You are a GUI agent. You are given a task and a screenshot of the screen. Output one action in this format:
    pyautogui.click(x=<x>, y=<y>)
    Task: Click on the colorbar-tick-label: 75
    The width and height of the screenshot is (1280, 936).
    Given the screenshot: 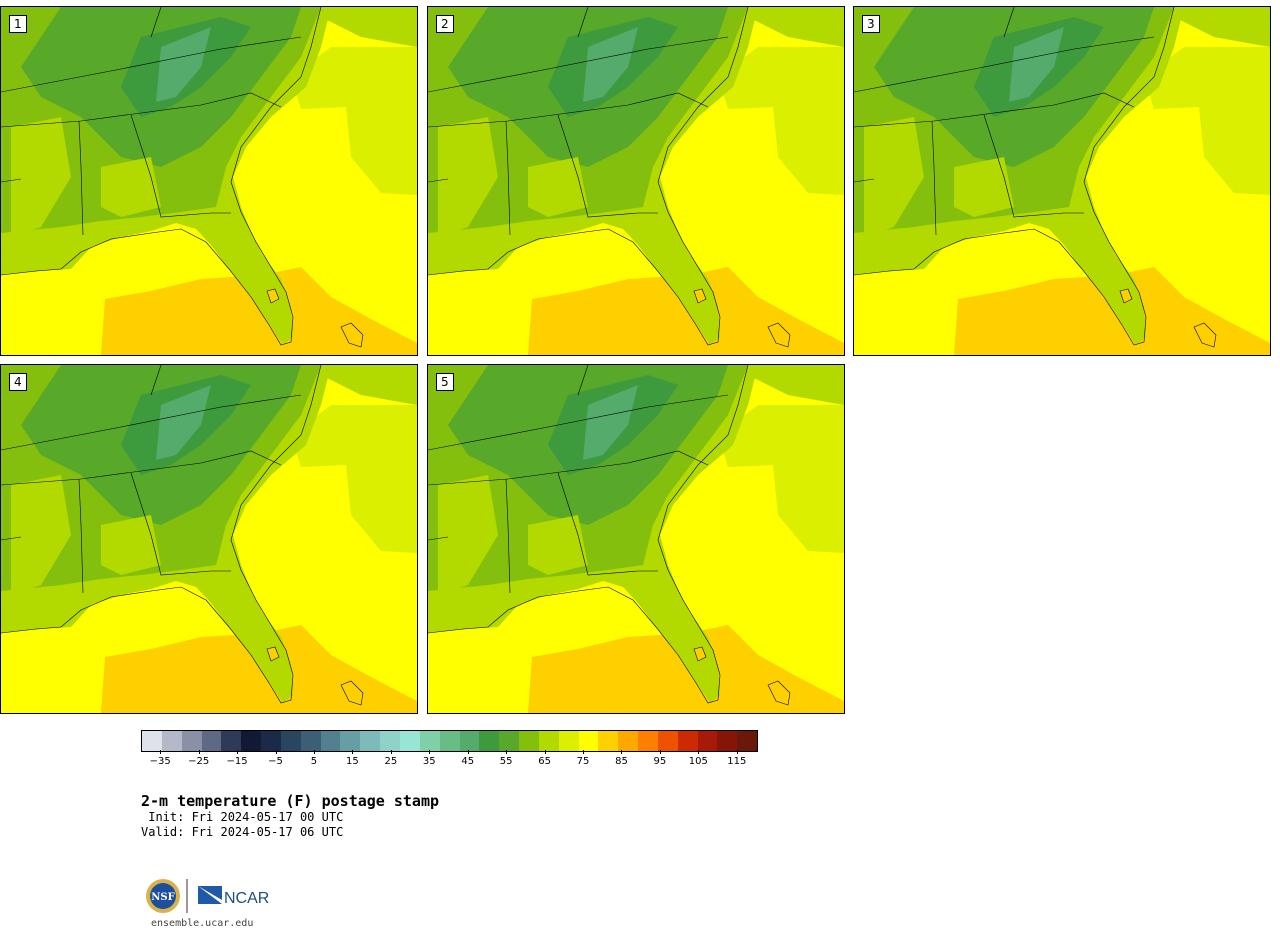 What is the action you would take?
    pyautogui.click(x=583, y=761)
    